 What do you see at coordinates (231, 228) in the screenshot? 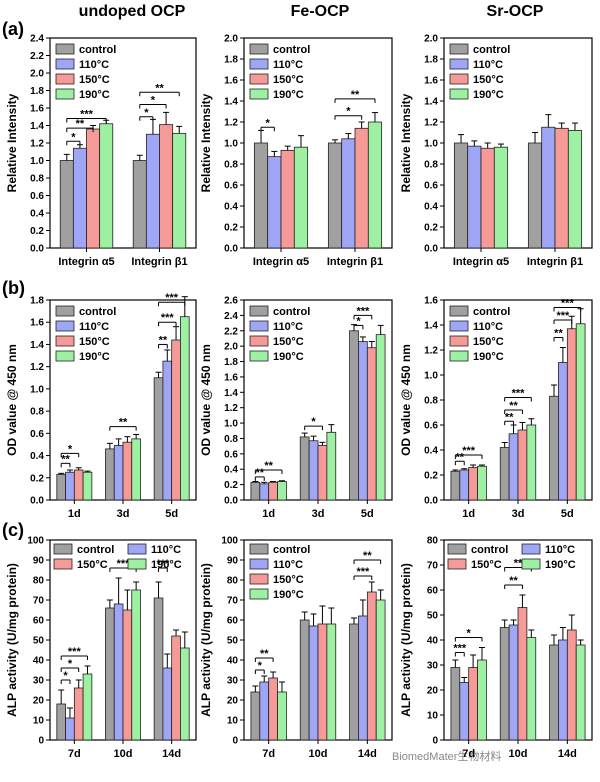
I see `y-tick-label-feocp-a: 0.2` at bounding box center [231, 228].